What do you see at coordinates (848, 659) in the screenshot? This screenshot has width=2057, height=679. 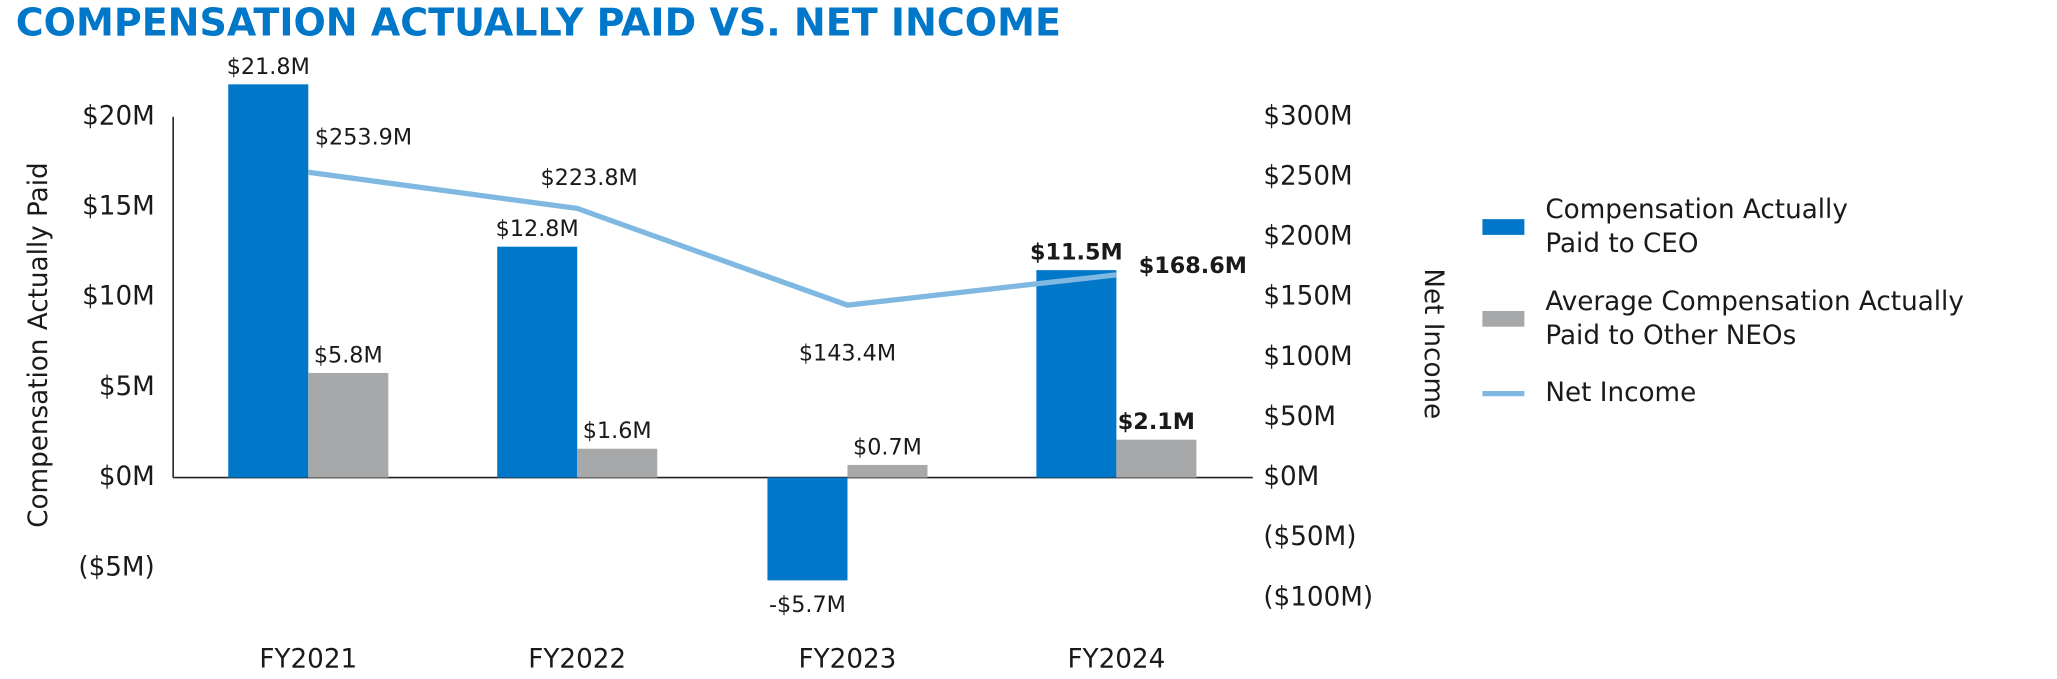 I see `x-tick-label: FY2023` at bounding box center [848, 659].